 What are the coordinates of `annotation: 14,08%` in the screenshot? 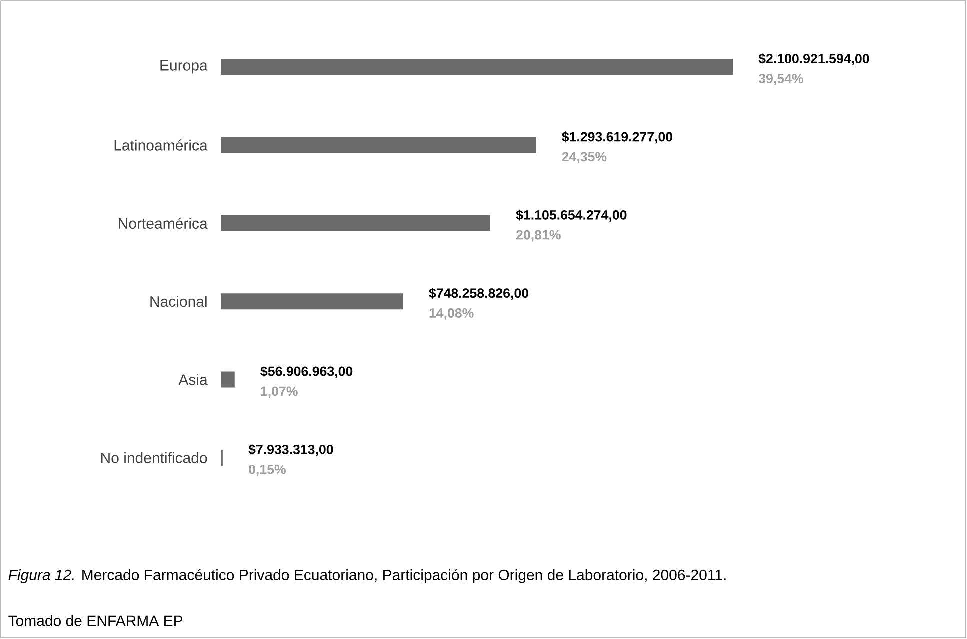 It's located at (452, 314).